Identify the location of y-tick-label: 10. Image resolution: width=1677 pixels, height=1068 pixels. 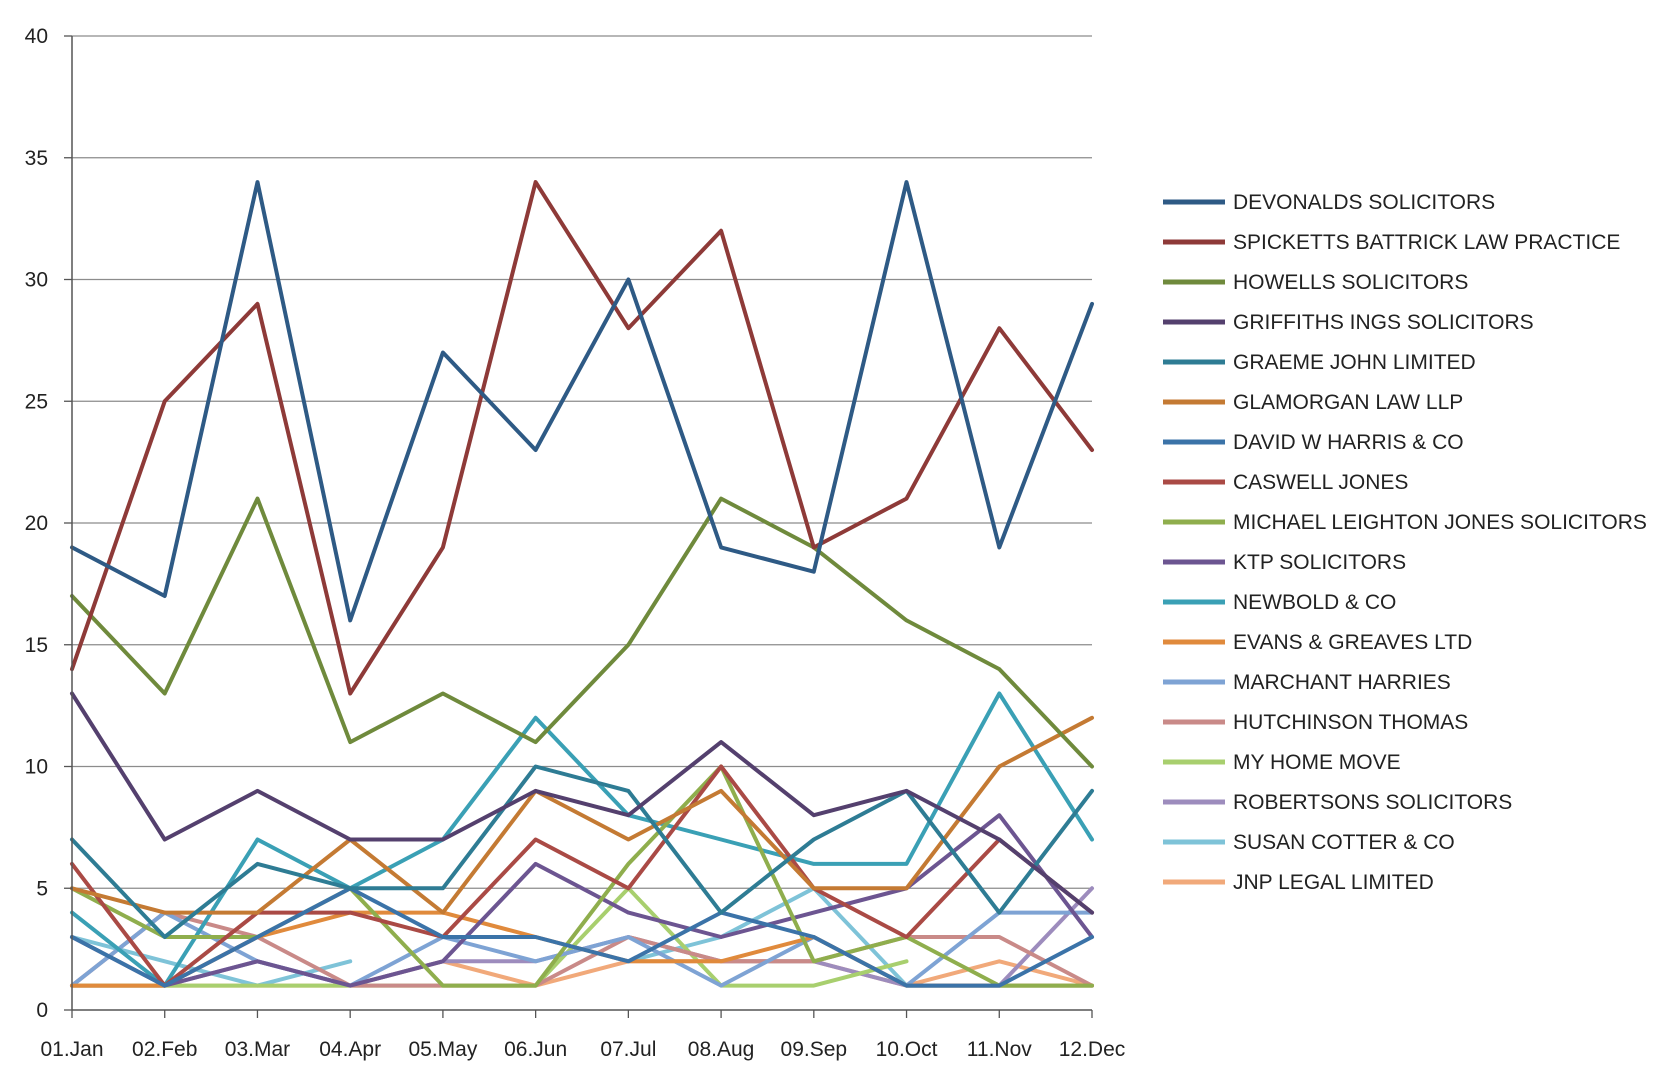
(36, 767).